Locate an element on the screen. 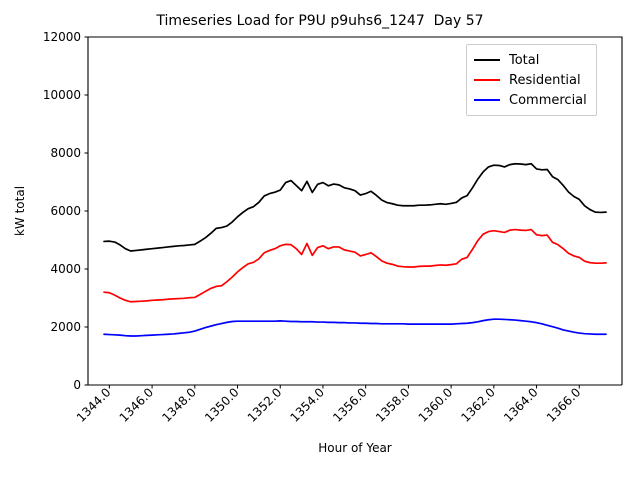 The image size is (640, 480). legend-item-total: Total is located at coordinates (530, 60).